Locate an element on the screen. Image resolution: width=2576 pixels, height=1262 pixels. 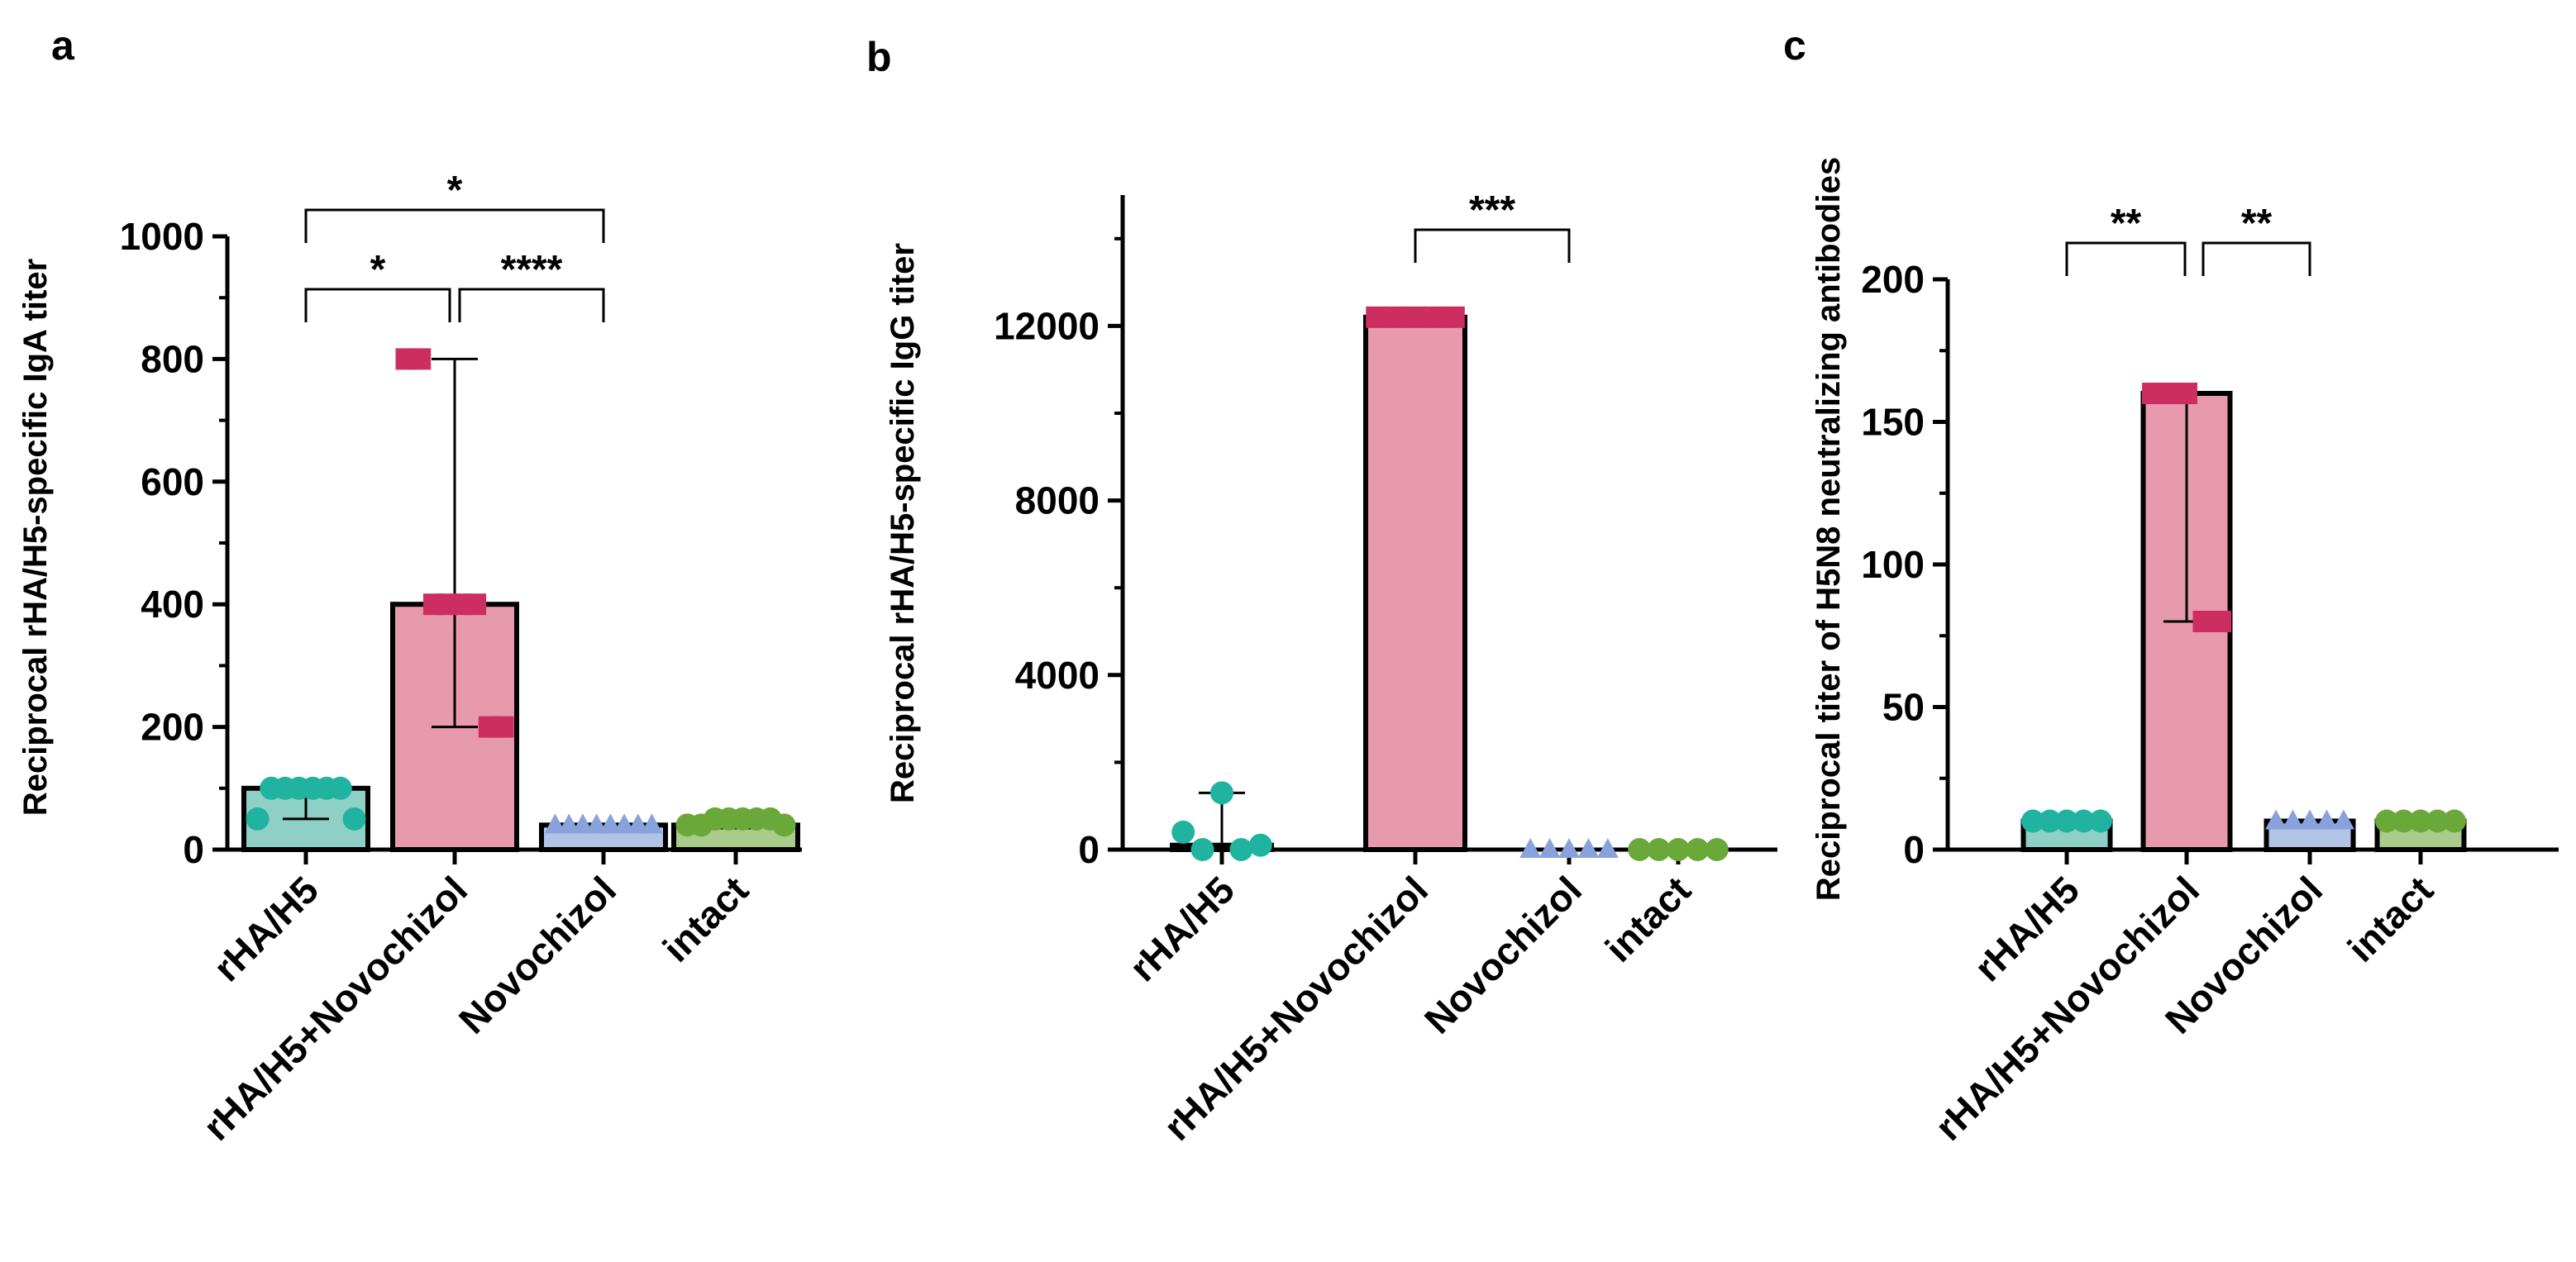
y-tick-label: 150 is located at coordinates (1893, 422).